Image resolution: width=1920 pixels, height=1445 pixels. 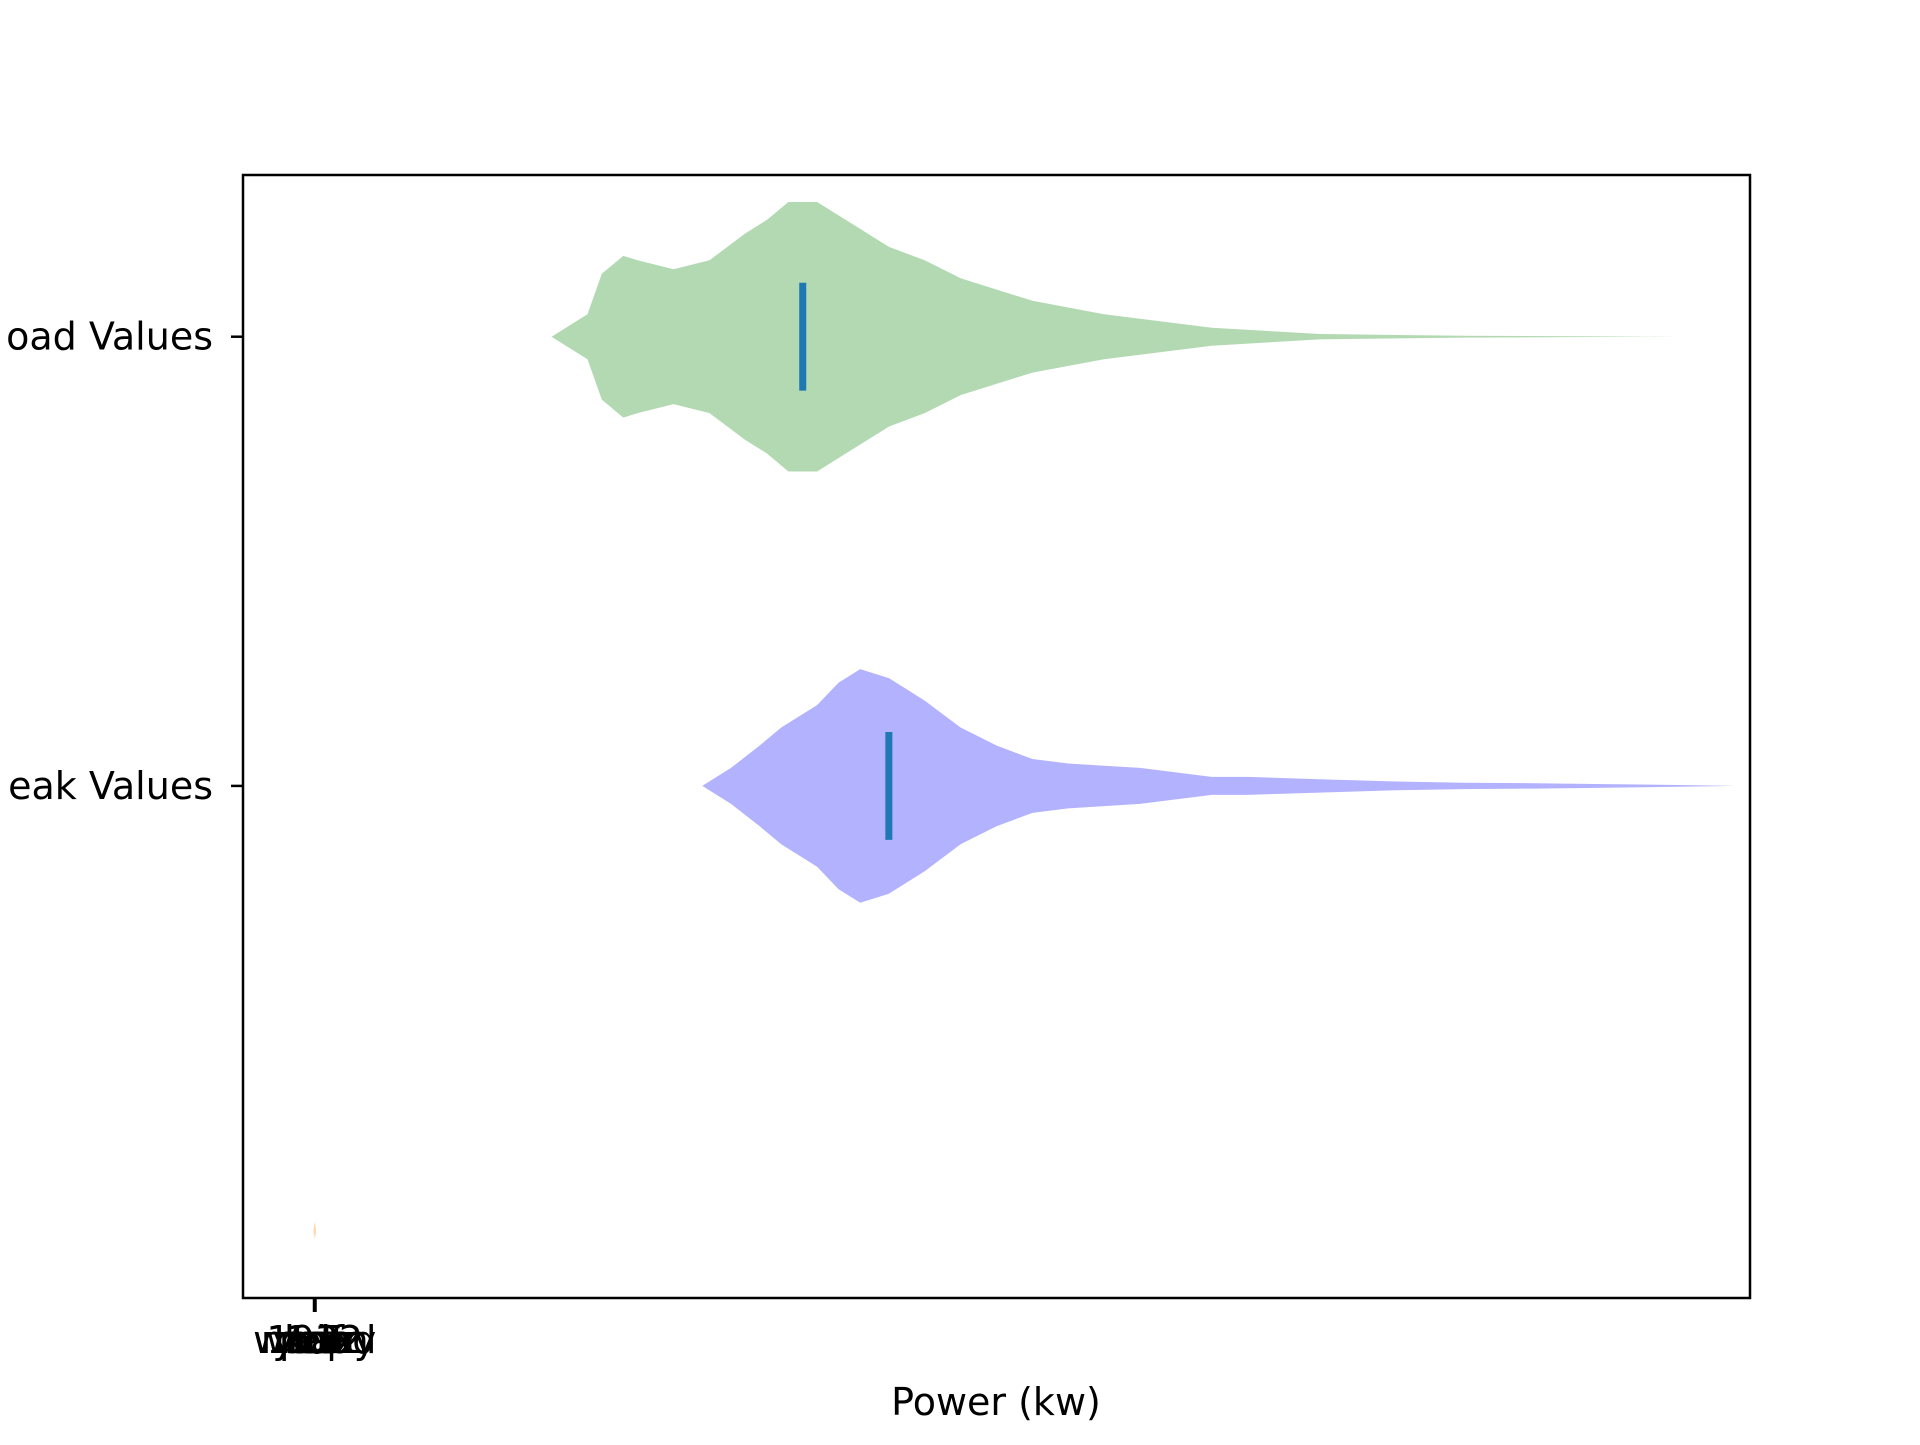 I want to click on violin-peak-values, so click(x=1219, y=786).